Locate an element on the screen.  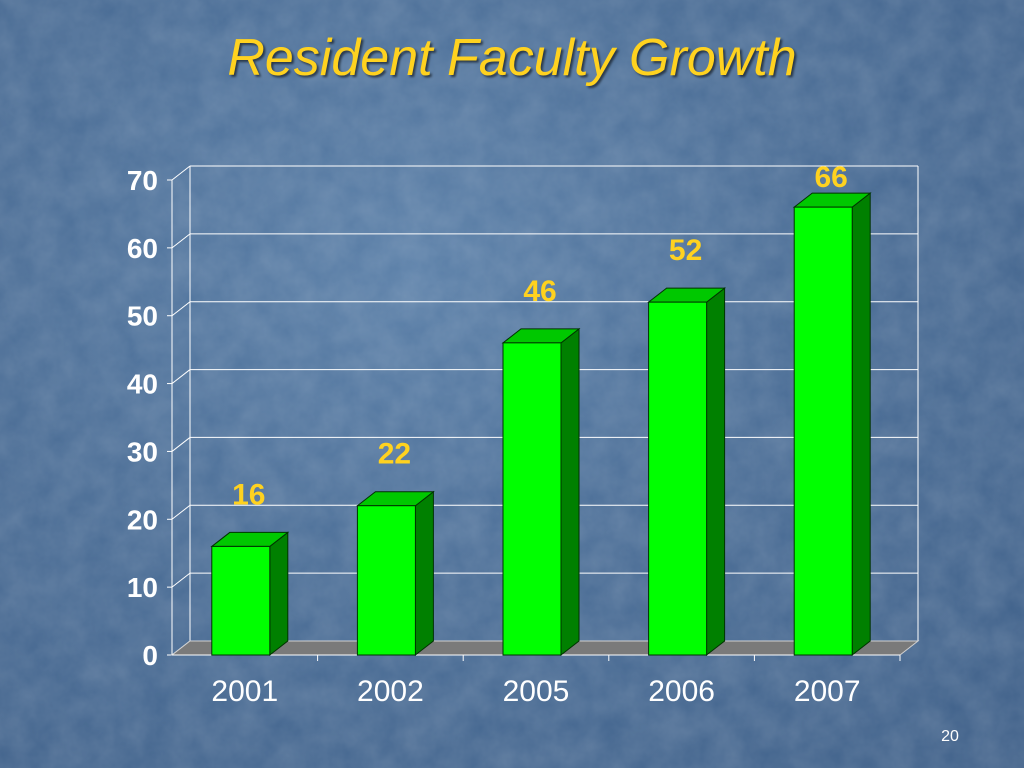
y-tick-label: 70 is located at coordinates (142, 180).